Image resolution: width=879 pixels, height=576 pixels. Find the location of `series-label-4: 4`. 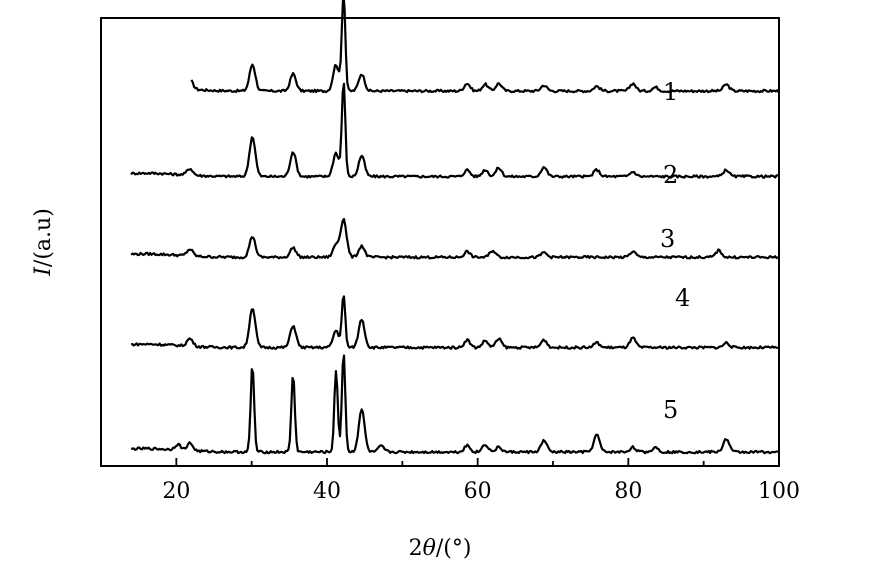

series-label-4: 4 is located at coordinates (682, 298).